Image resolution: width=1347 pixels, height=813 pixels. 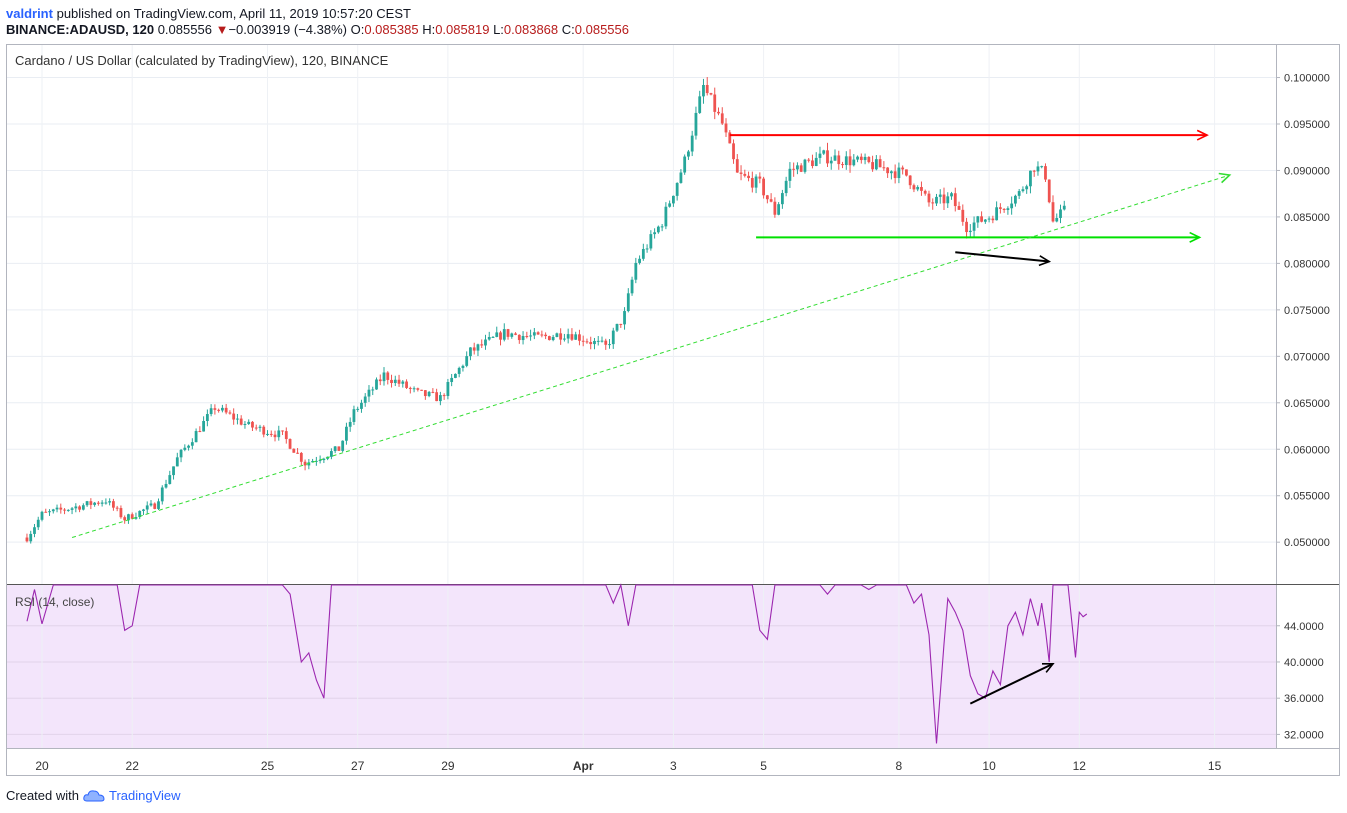 What do you see at coordinates (144, 795) in the screenshot?
I see `tradingview-link: TradingView` at bounding box center [144, 795].